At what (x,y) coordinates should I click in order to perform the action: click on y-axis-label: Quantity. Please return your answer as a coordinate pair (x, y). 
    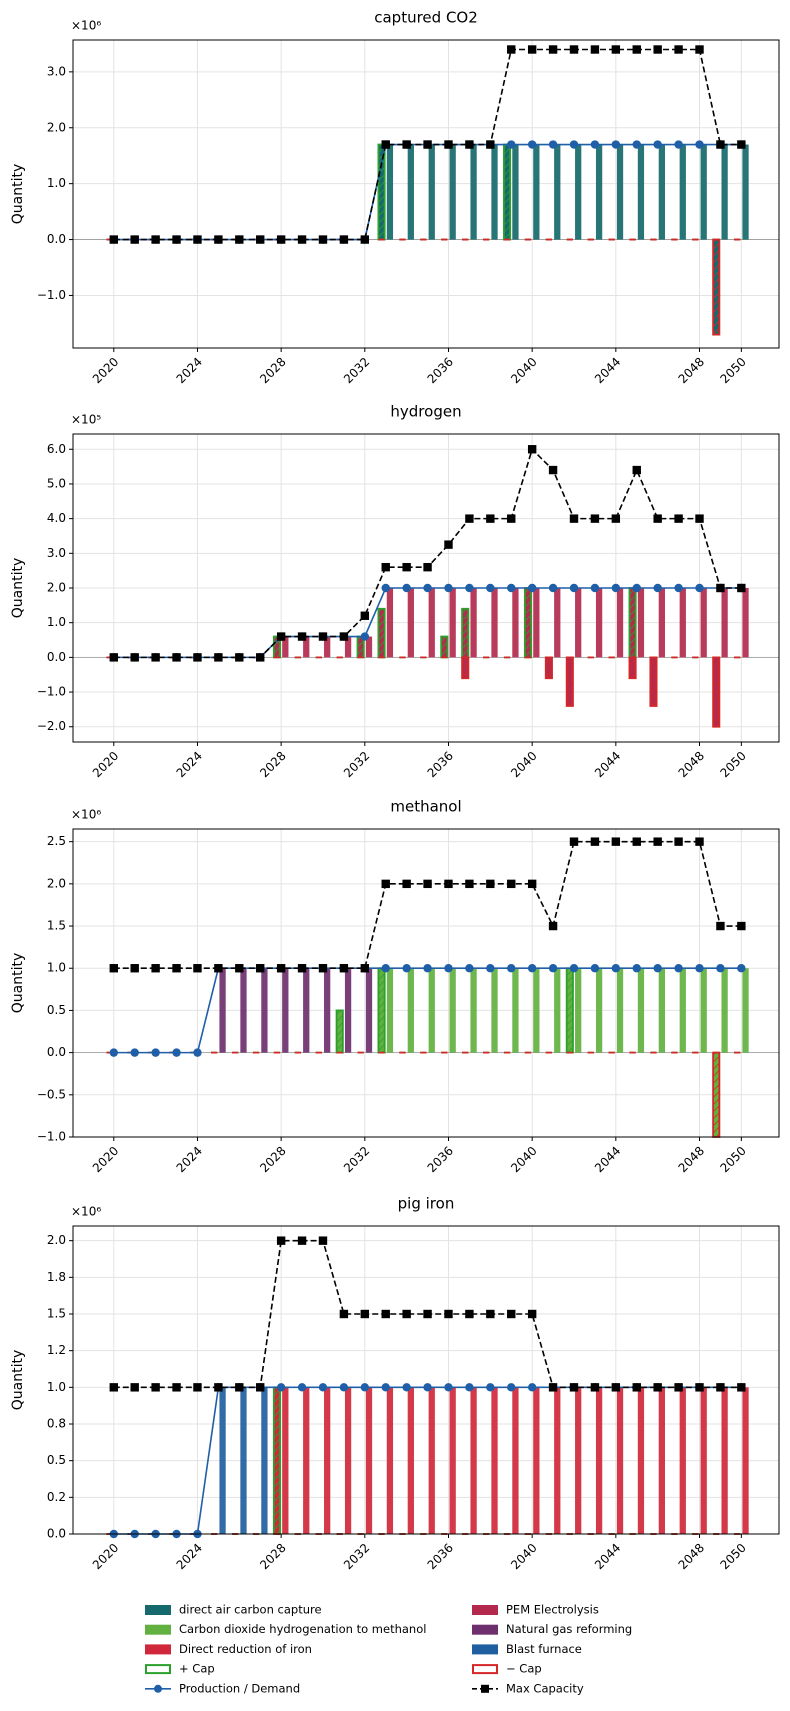
    Looking at the image, I should click on (18, 194).